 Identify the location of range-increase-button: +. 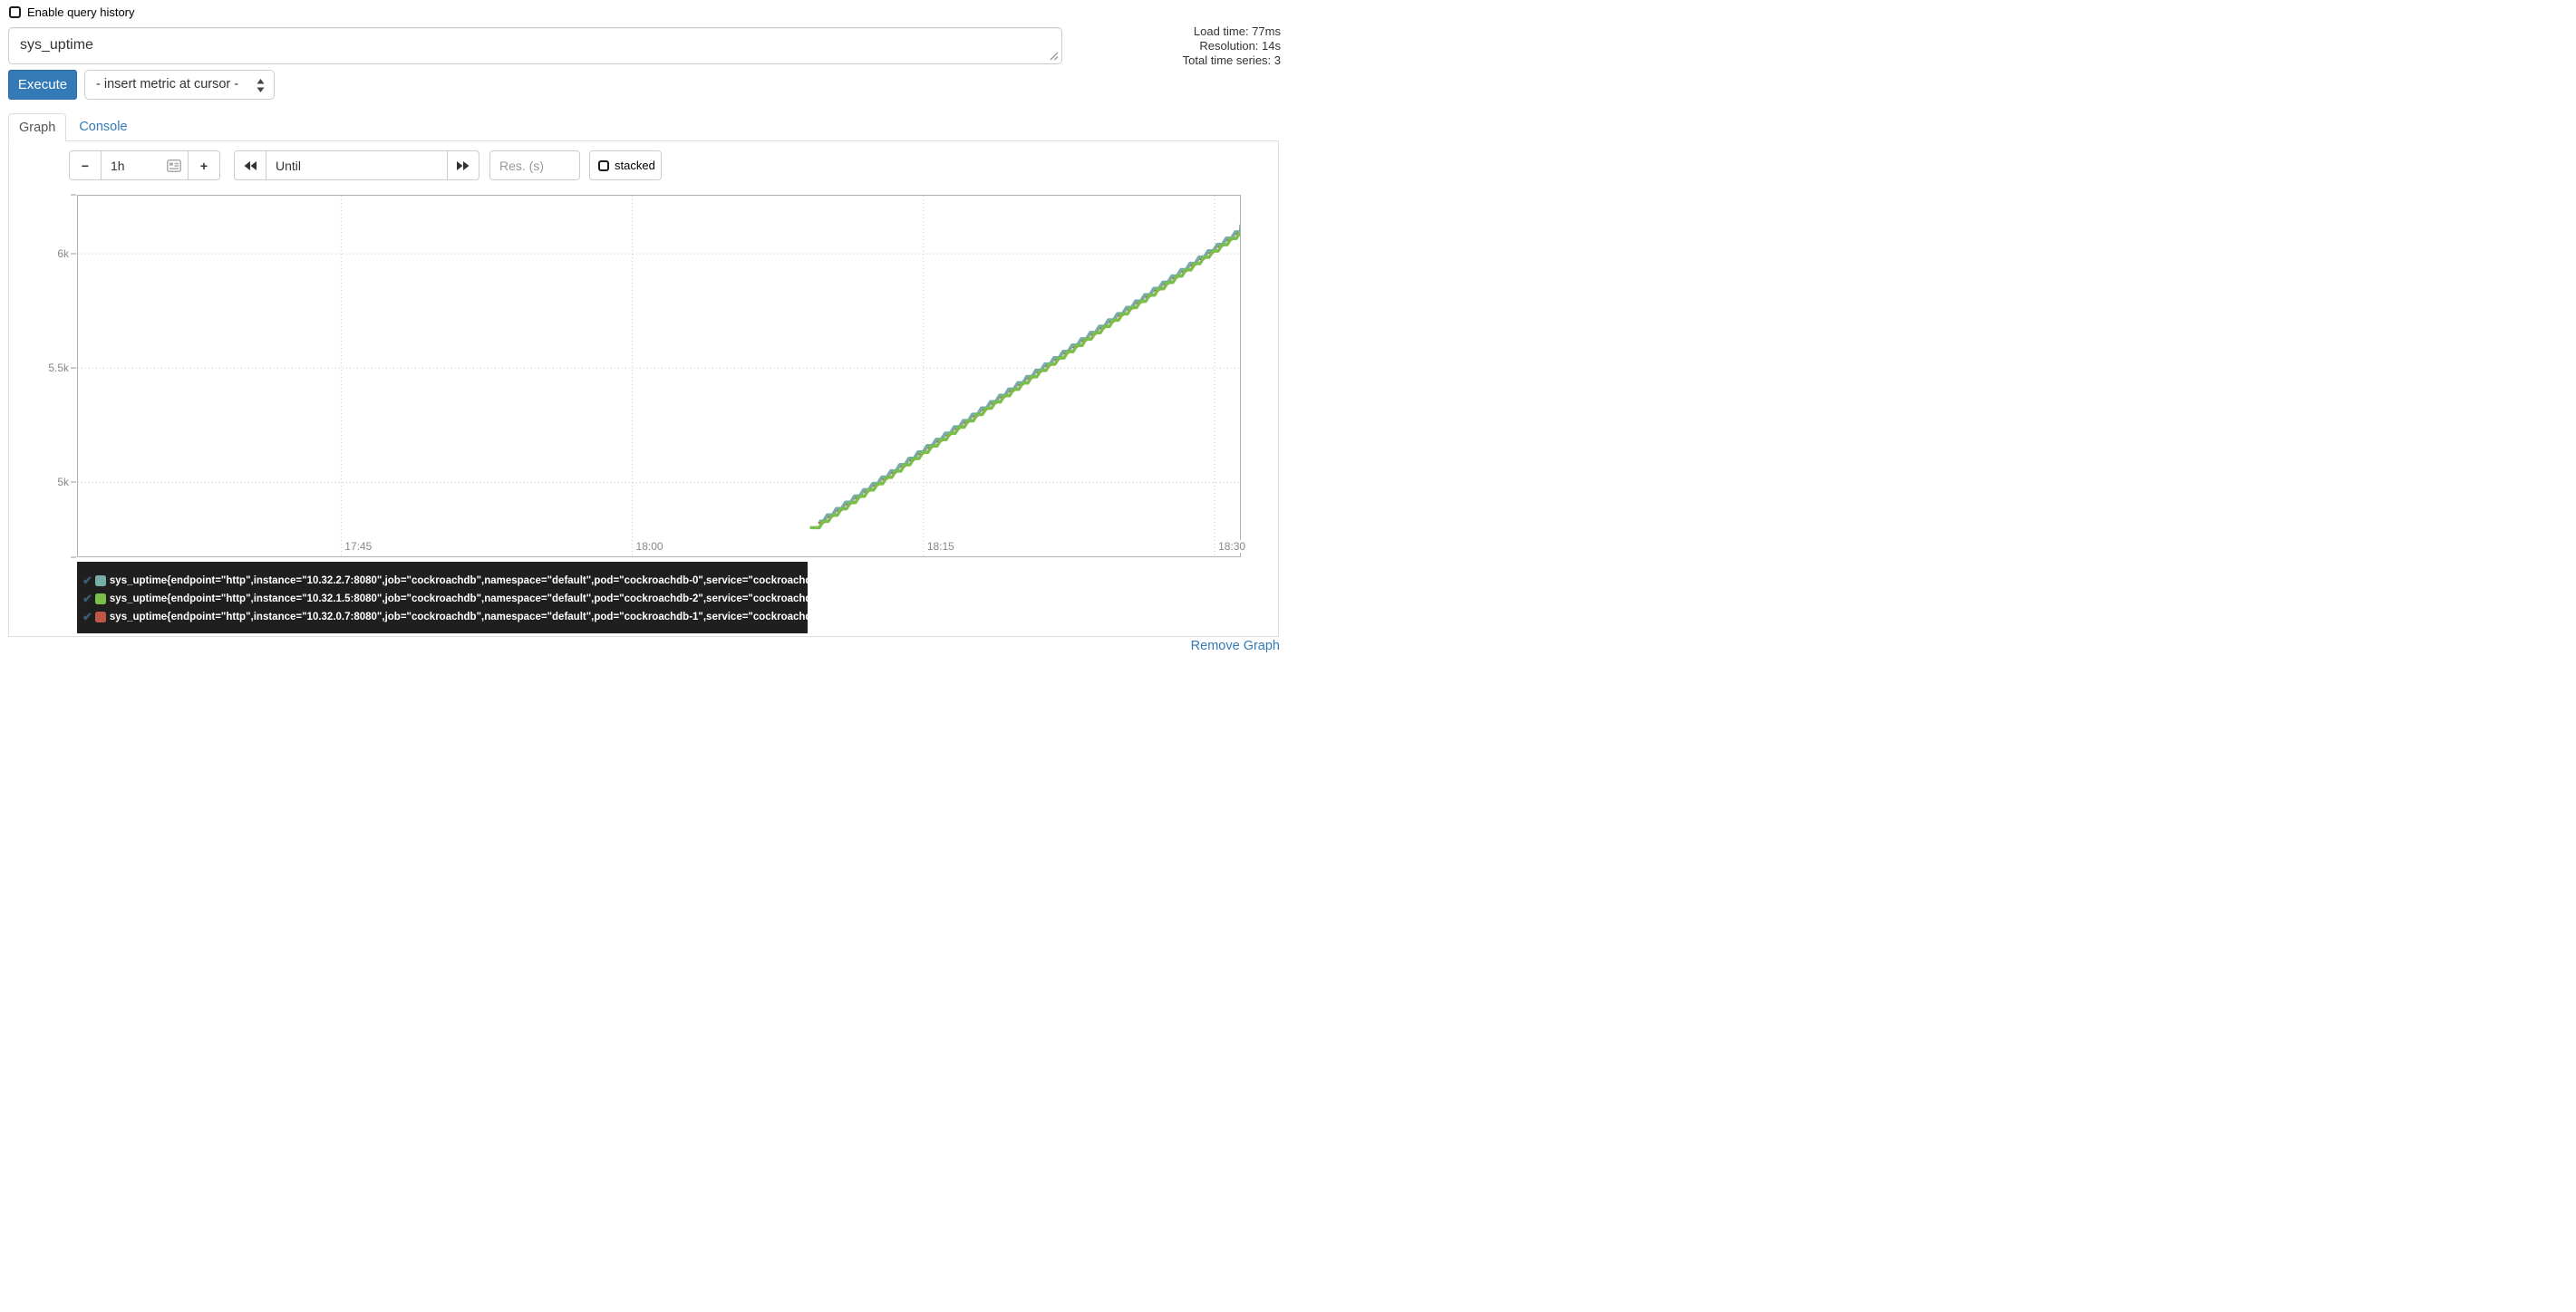
(204, 165).